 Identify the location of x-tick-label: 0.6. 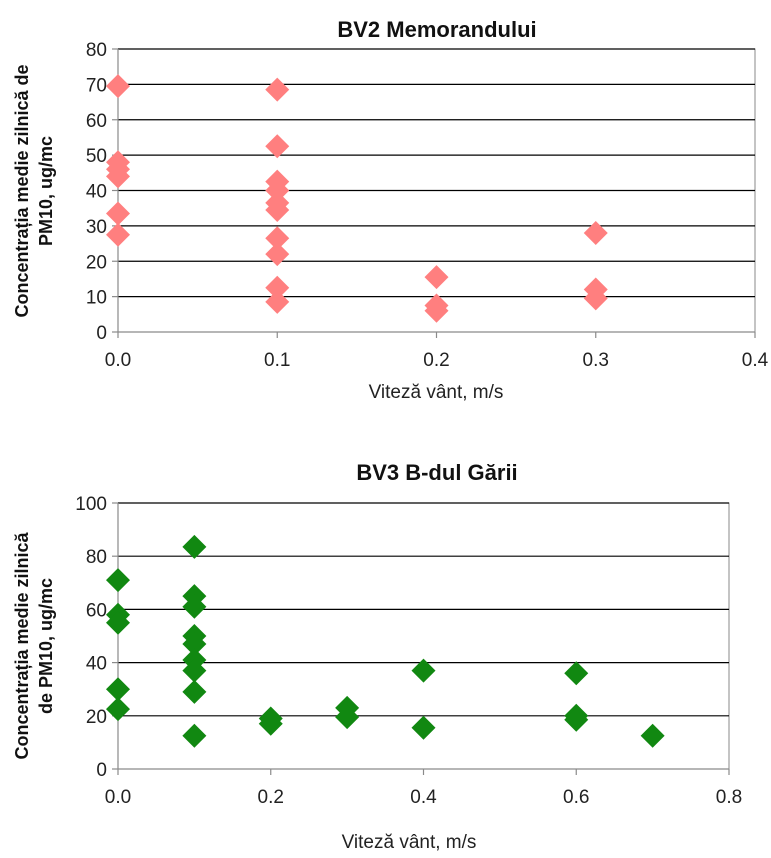
(576, 797).